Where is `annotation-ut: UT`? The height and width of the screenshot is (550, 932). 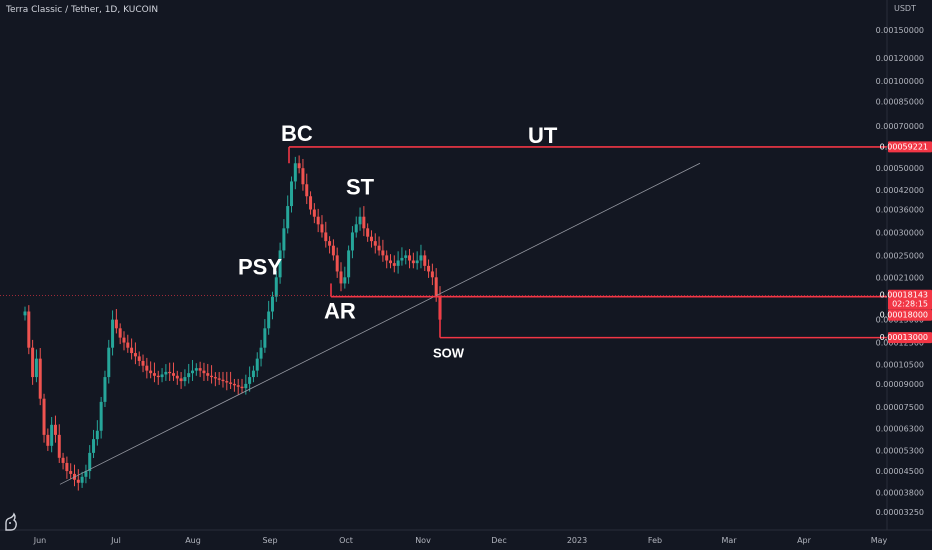
annotation-ut: UT is located at coordinates (543, 135).